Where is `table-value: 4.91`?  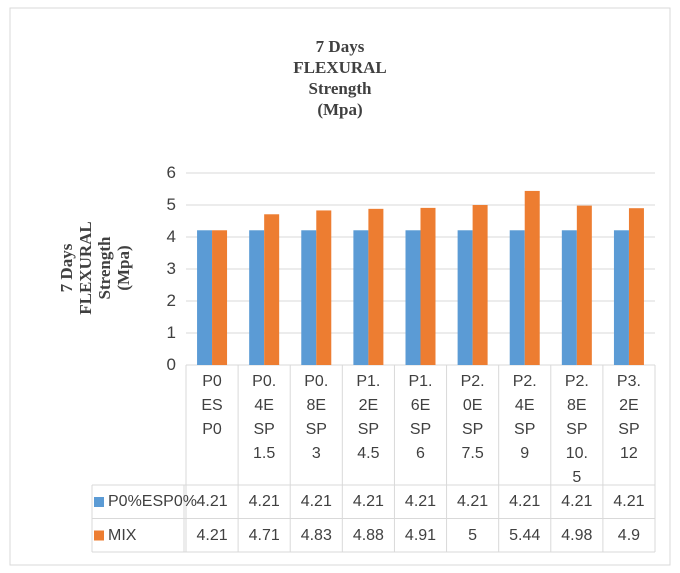
table-value: 4.91 is located at coordinates (420, 535).